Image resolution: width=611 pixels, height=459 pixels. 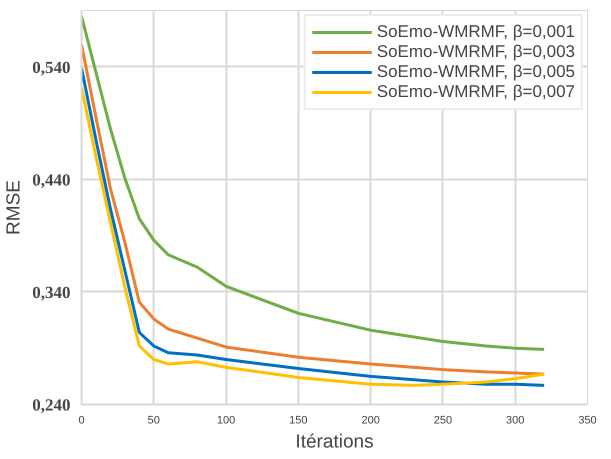 I want to click on x-tick-label: 50, so click(x=154, y=420).